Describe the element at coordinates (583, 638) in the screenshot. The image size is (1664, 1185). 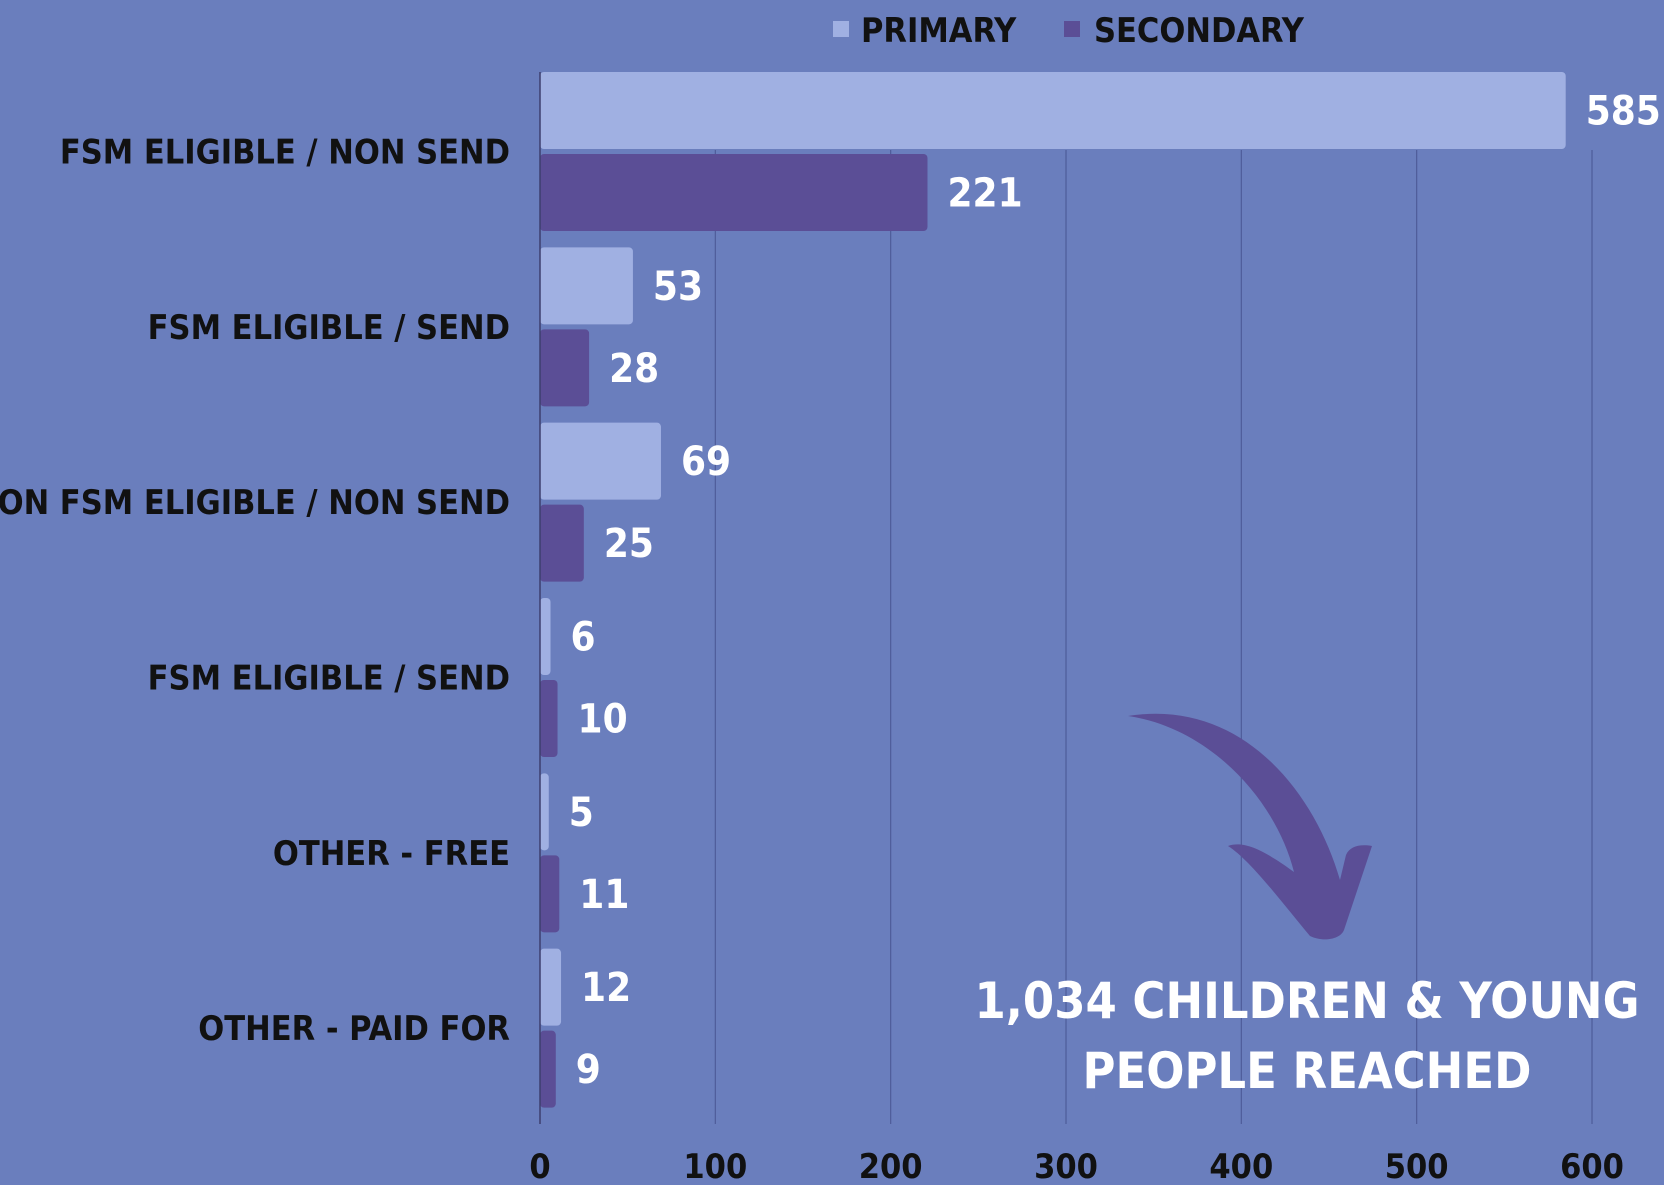
I see `data-label: 6` at that location.